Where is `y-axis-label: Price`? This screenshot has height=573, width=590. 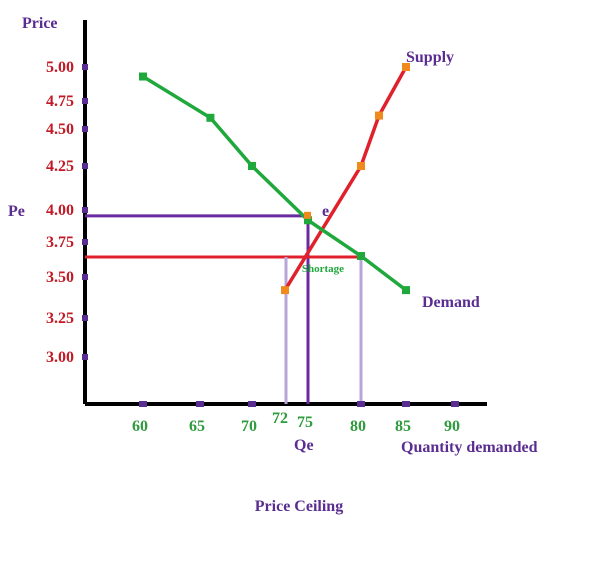 y-axis-label: Price is located at coordinates (40, 23).